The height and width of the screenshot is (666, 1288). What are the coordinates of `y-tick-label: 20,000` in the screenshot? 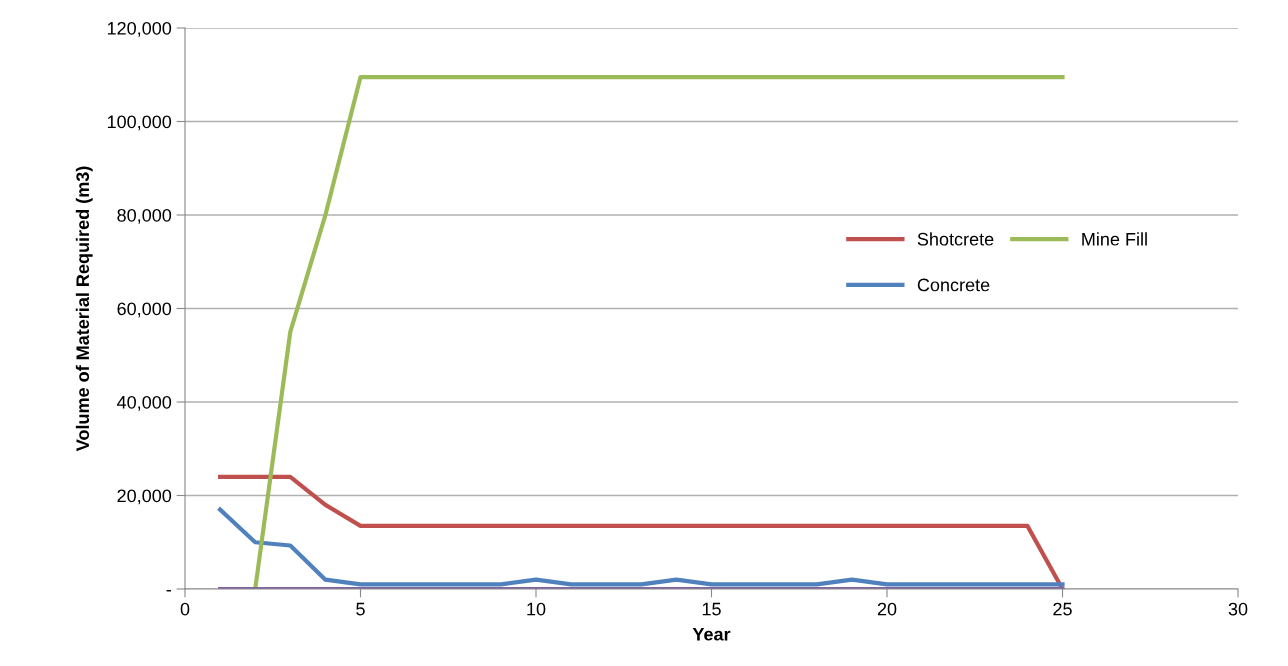 It's located at (144, 497).